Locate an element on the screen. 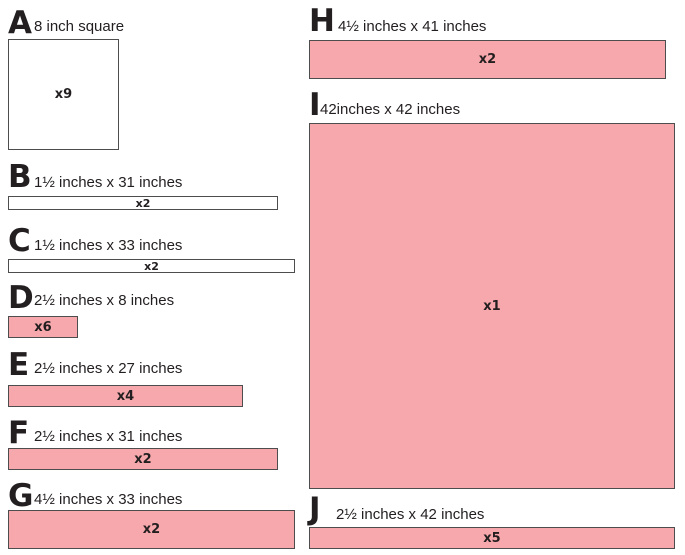 The width and height of the screenshot is (685, 555). piece-e-rect: x4 is located at coordinates (125, 396).